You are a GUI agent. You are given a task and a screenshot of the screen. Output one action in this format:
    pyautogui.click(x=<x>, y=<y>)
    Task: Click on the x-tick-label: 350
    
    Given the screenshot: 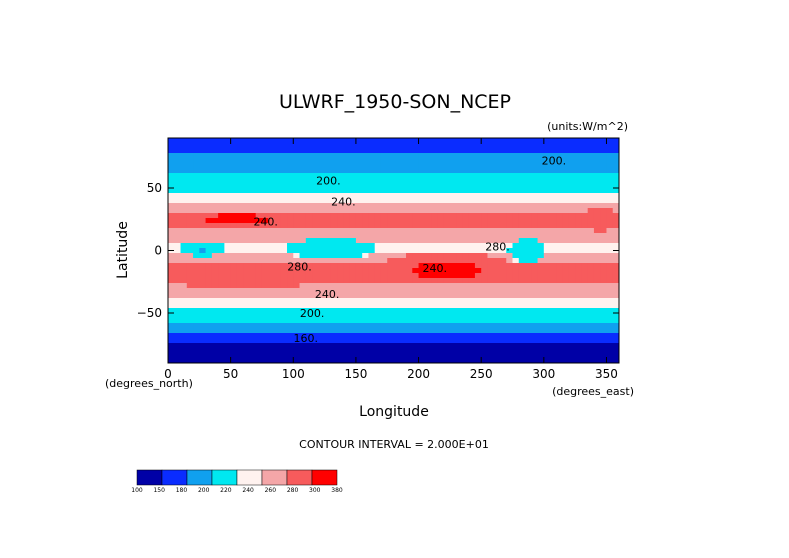 What is the action you would take?
    pyautogui.click(x=606, y=374)
    